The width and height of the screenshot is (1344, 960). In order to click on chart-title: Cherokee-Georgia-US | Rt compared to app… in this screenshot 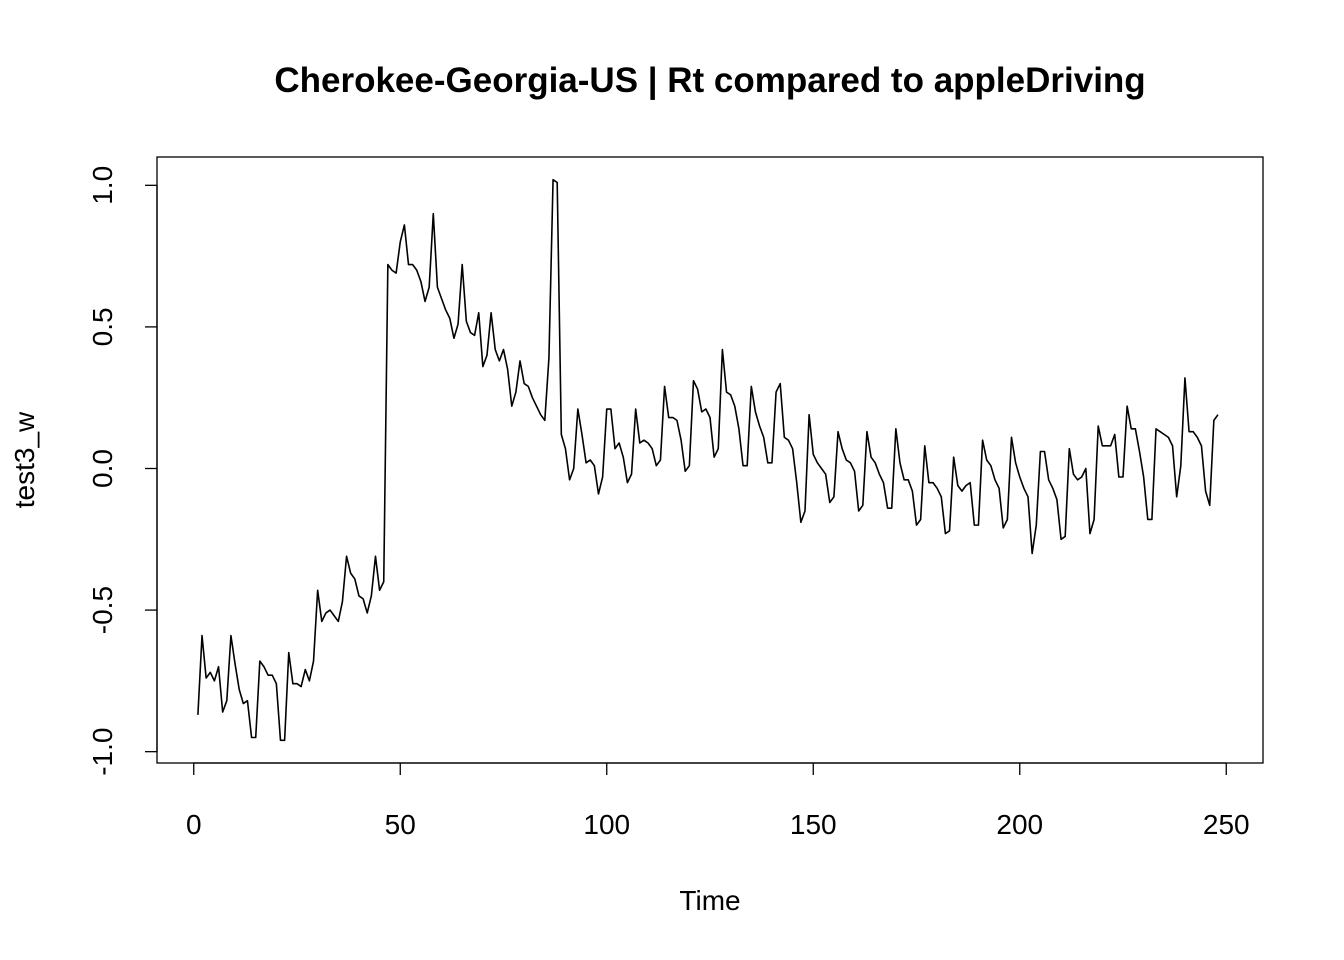, I will do `click(709, 80)`.